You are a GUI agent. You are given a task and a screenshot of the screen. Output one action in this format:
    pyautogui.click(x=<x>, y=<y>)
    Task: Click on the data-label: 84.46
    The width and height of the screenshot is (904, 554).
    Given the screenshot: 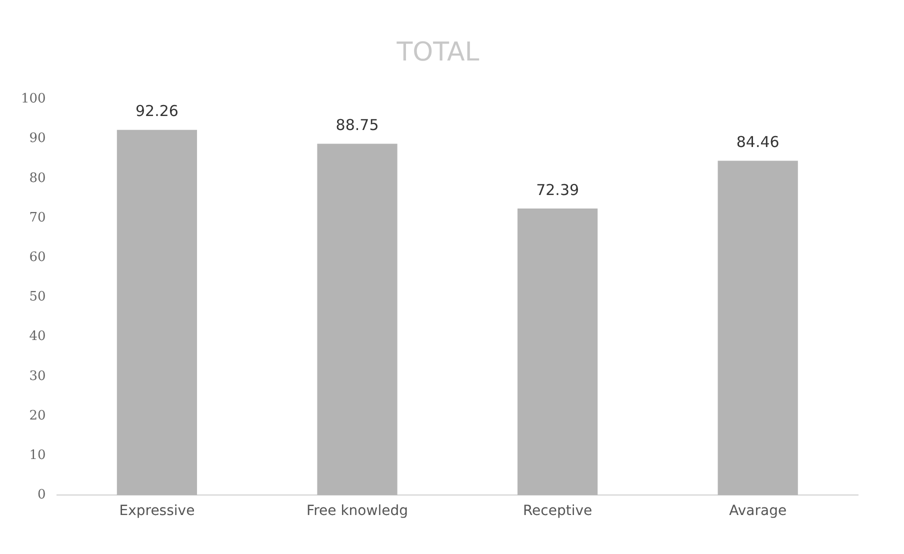 What is the action you would take?
    pyautogui.click(x=758, y=142)
    